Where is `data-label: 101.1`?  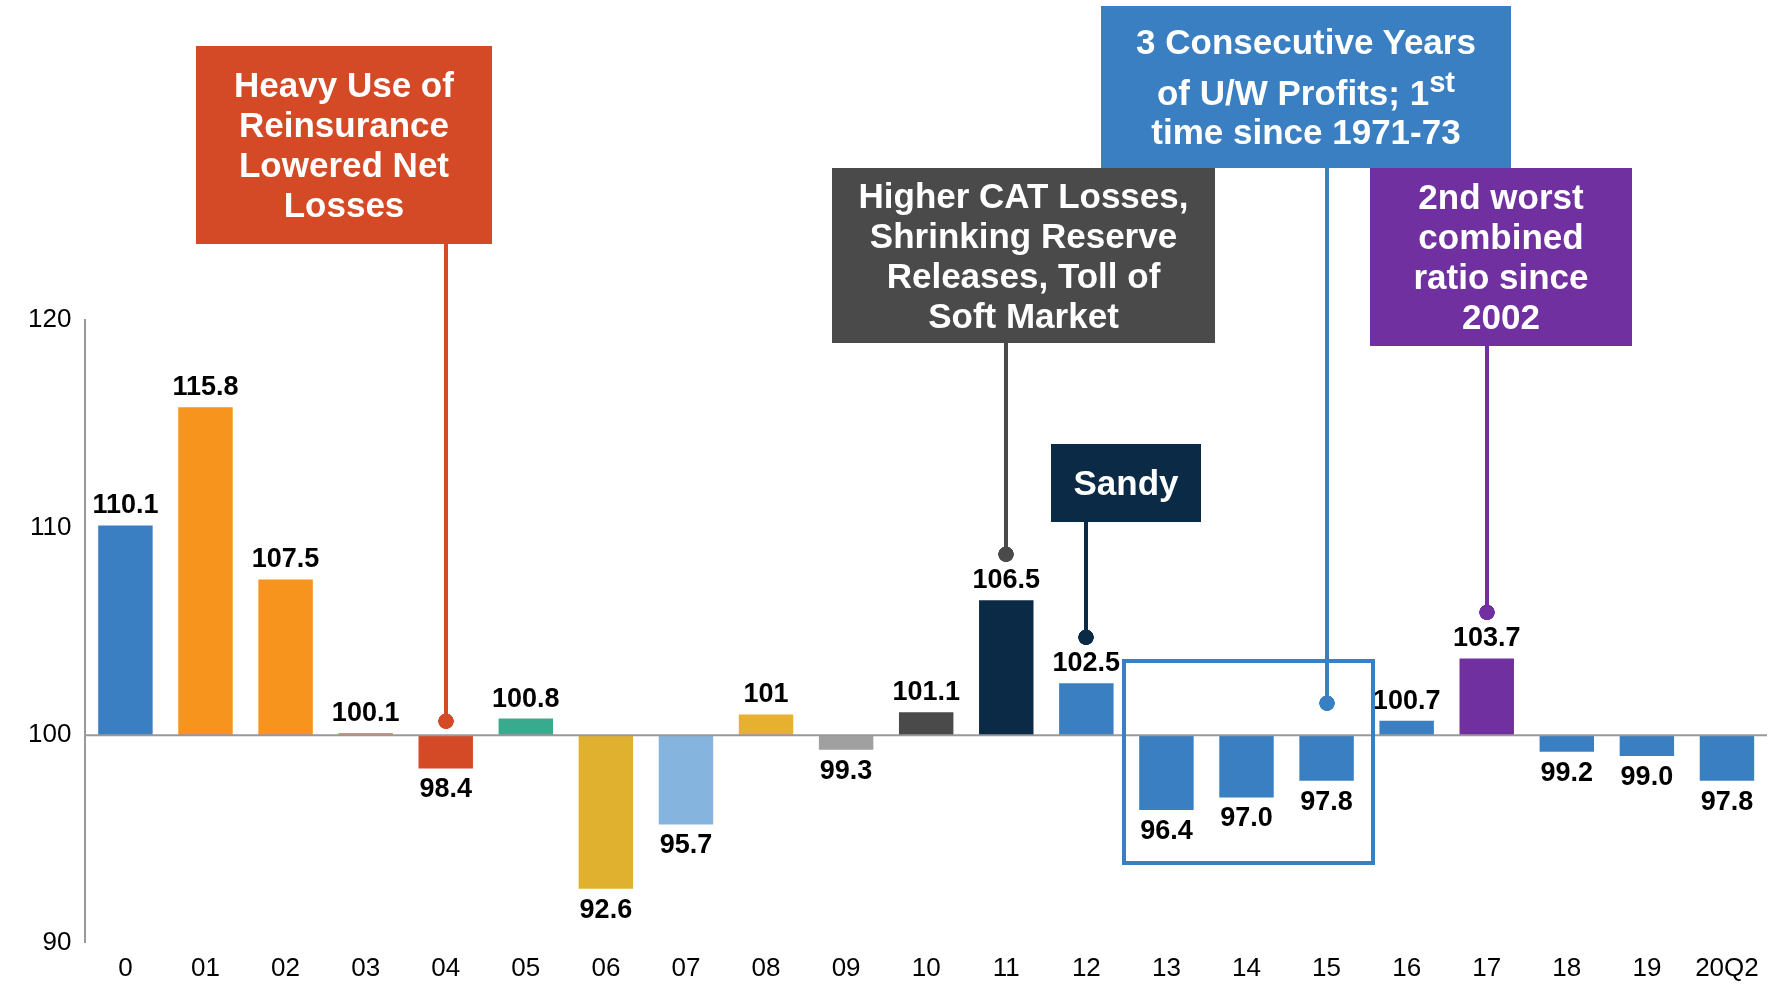 data-label: 101.1 is located at coordinates (926, 691).